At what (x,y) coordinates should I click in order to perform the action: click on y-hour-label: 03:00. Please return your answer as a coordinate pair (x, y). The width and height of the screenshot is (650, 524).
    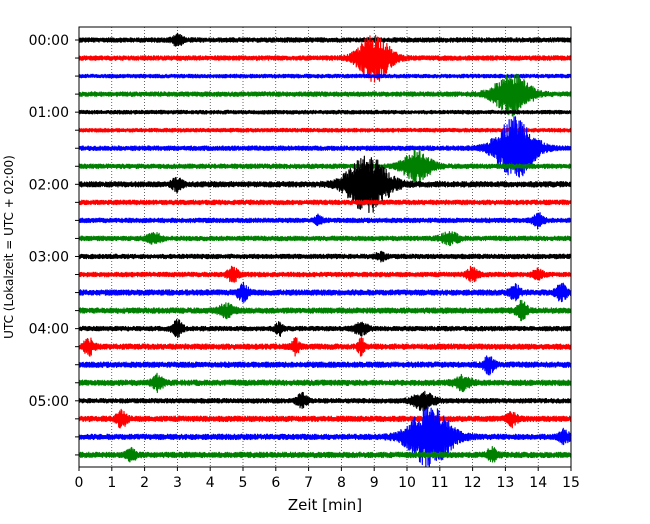
    Looking at the image, I should click on (49, 257).